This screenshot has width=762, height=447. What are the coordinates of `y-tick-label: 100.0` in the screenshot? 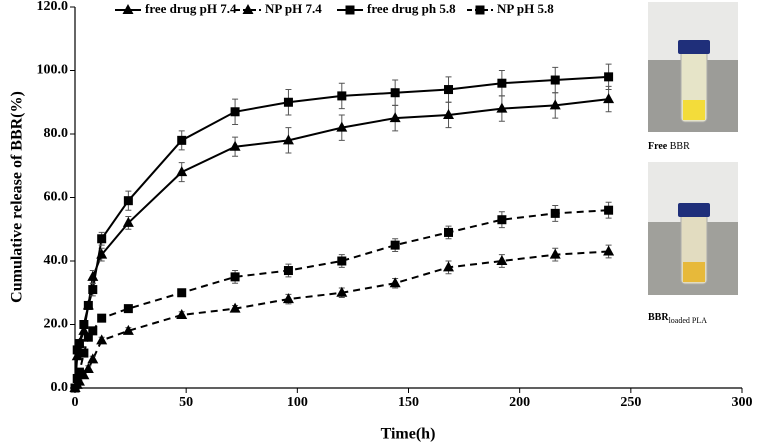 It's located at (53, 70).